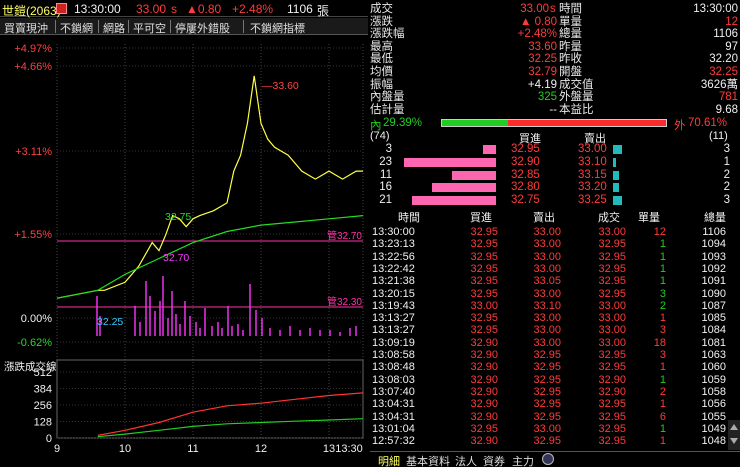 Image resolution: width=740 pixels, height=467 pixels. I want to click on bid-price: 32.80, so click(525, 187).